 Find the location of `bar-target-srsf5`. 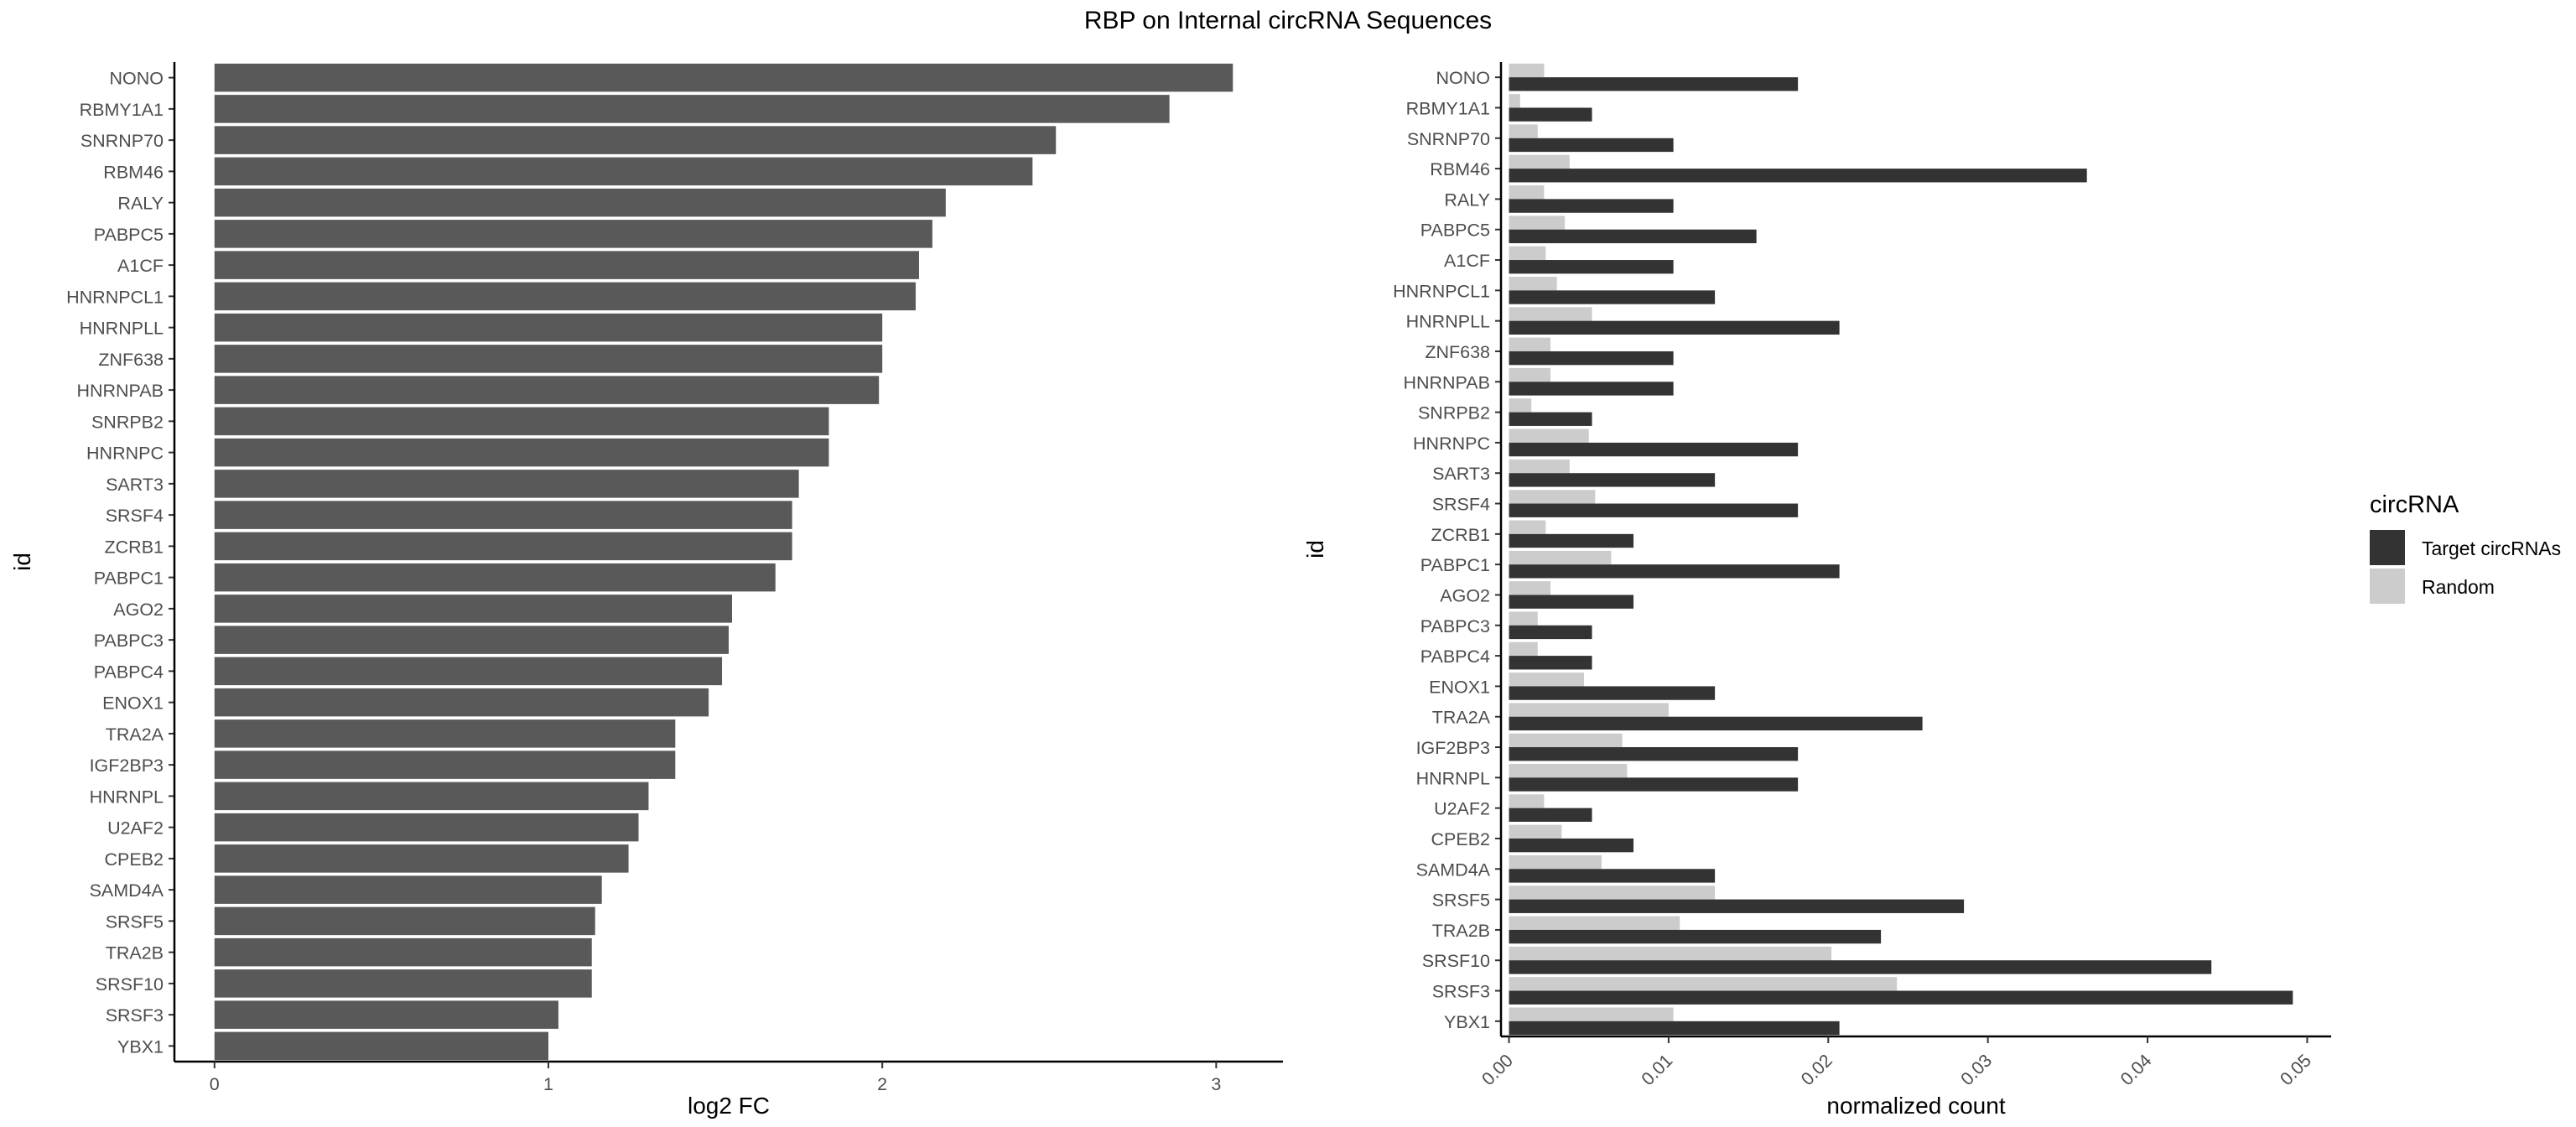

bar-target-srsf5 is located at coordinates (1737, 906).